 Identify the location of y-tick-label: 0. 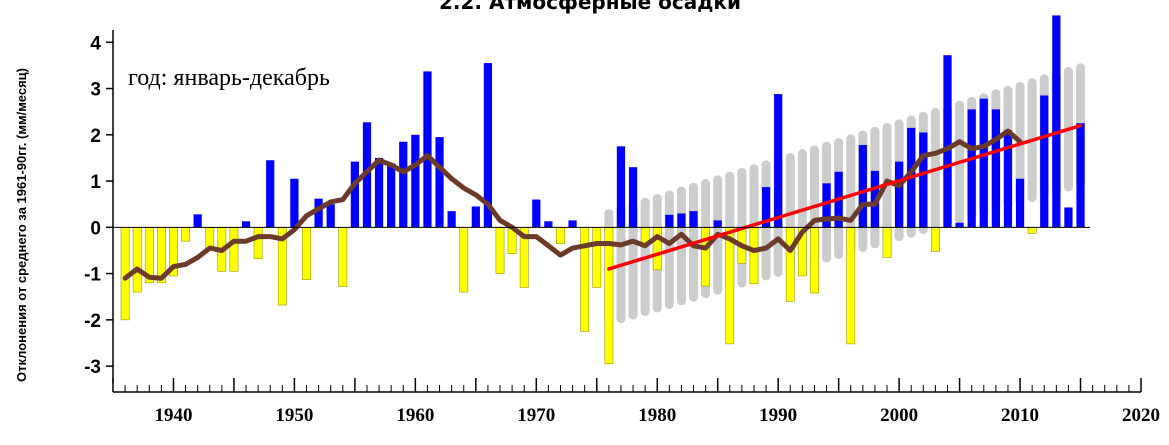
(95, 228).